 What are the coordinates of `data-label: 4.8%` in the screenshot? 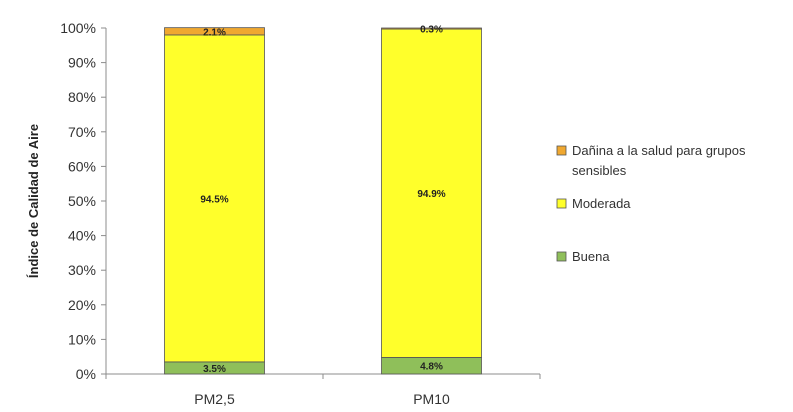 It's located at (431, 367).